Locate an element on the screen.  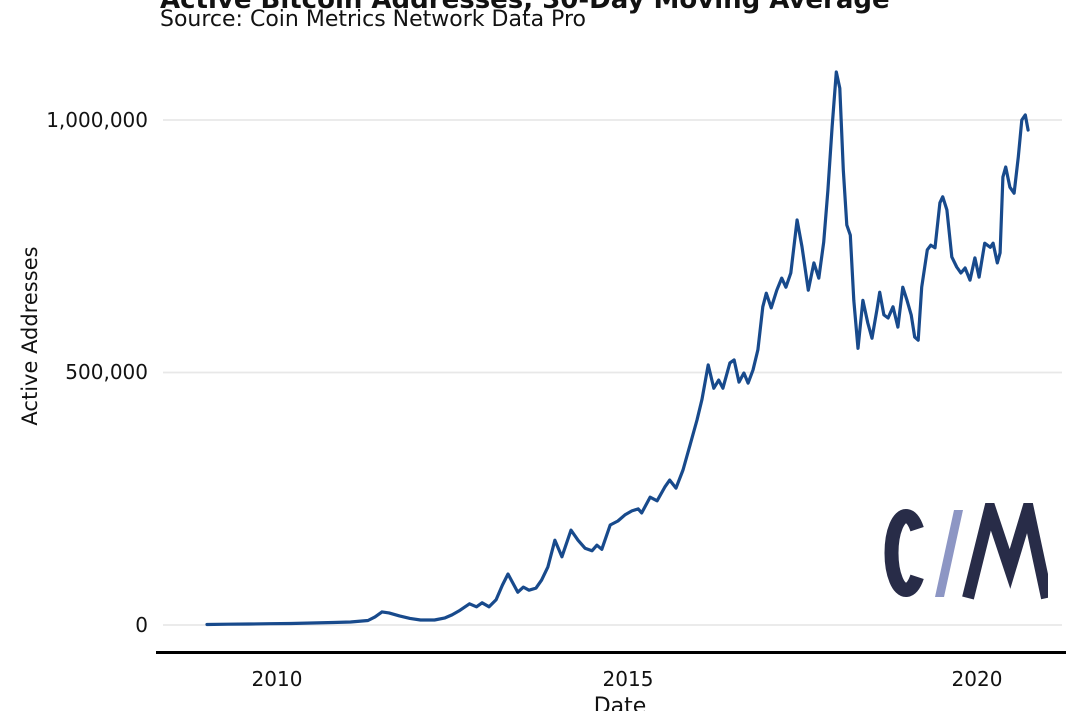
logo-letter-c is located at coordinates (904, 553).